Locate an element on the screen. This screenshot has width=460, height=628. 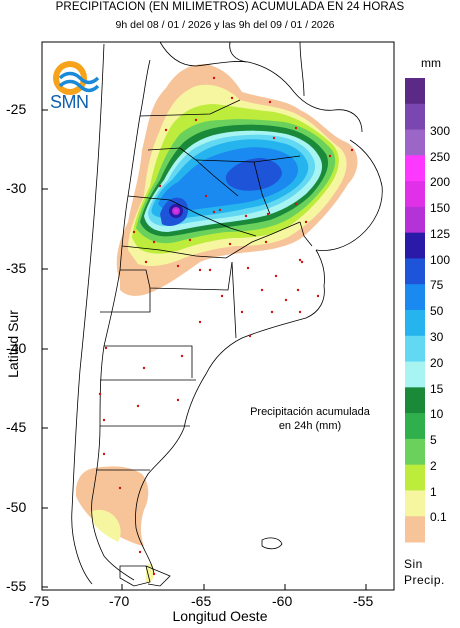
legend-level-label: 2 is located at coordinates (433, 465).